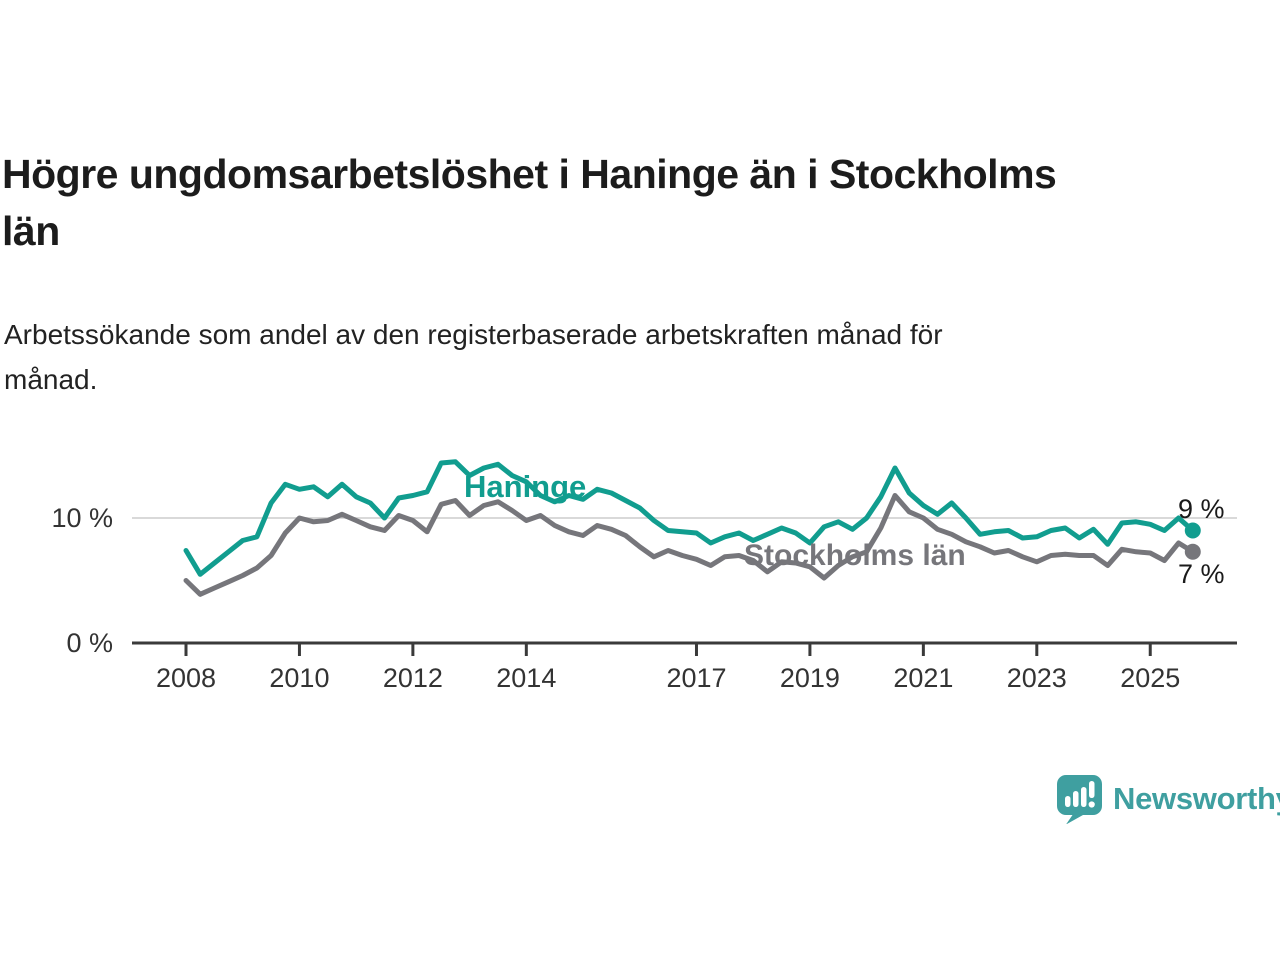 The width and height of the screenshot is (1280, 960). I want to click on y-tick-label-10: 10 %, so click(82, 518).